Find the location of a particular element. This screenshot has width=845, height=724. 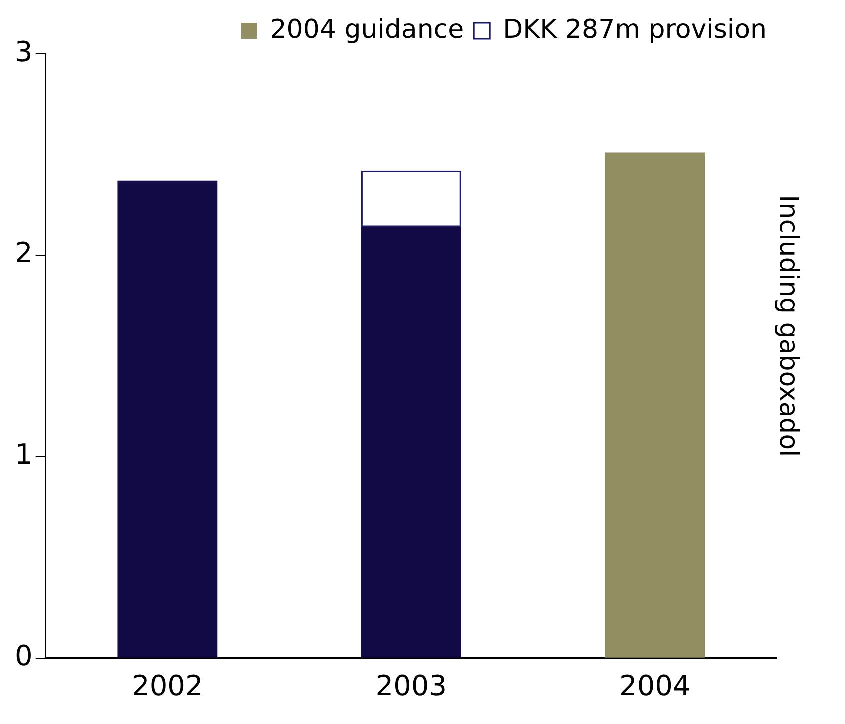

y-tick-label: 0 is located at coordinates (23, 656).